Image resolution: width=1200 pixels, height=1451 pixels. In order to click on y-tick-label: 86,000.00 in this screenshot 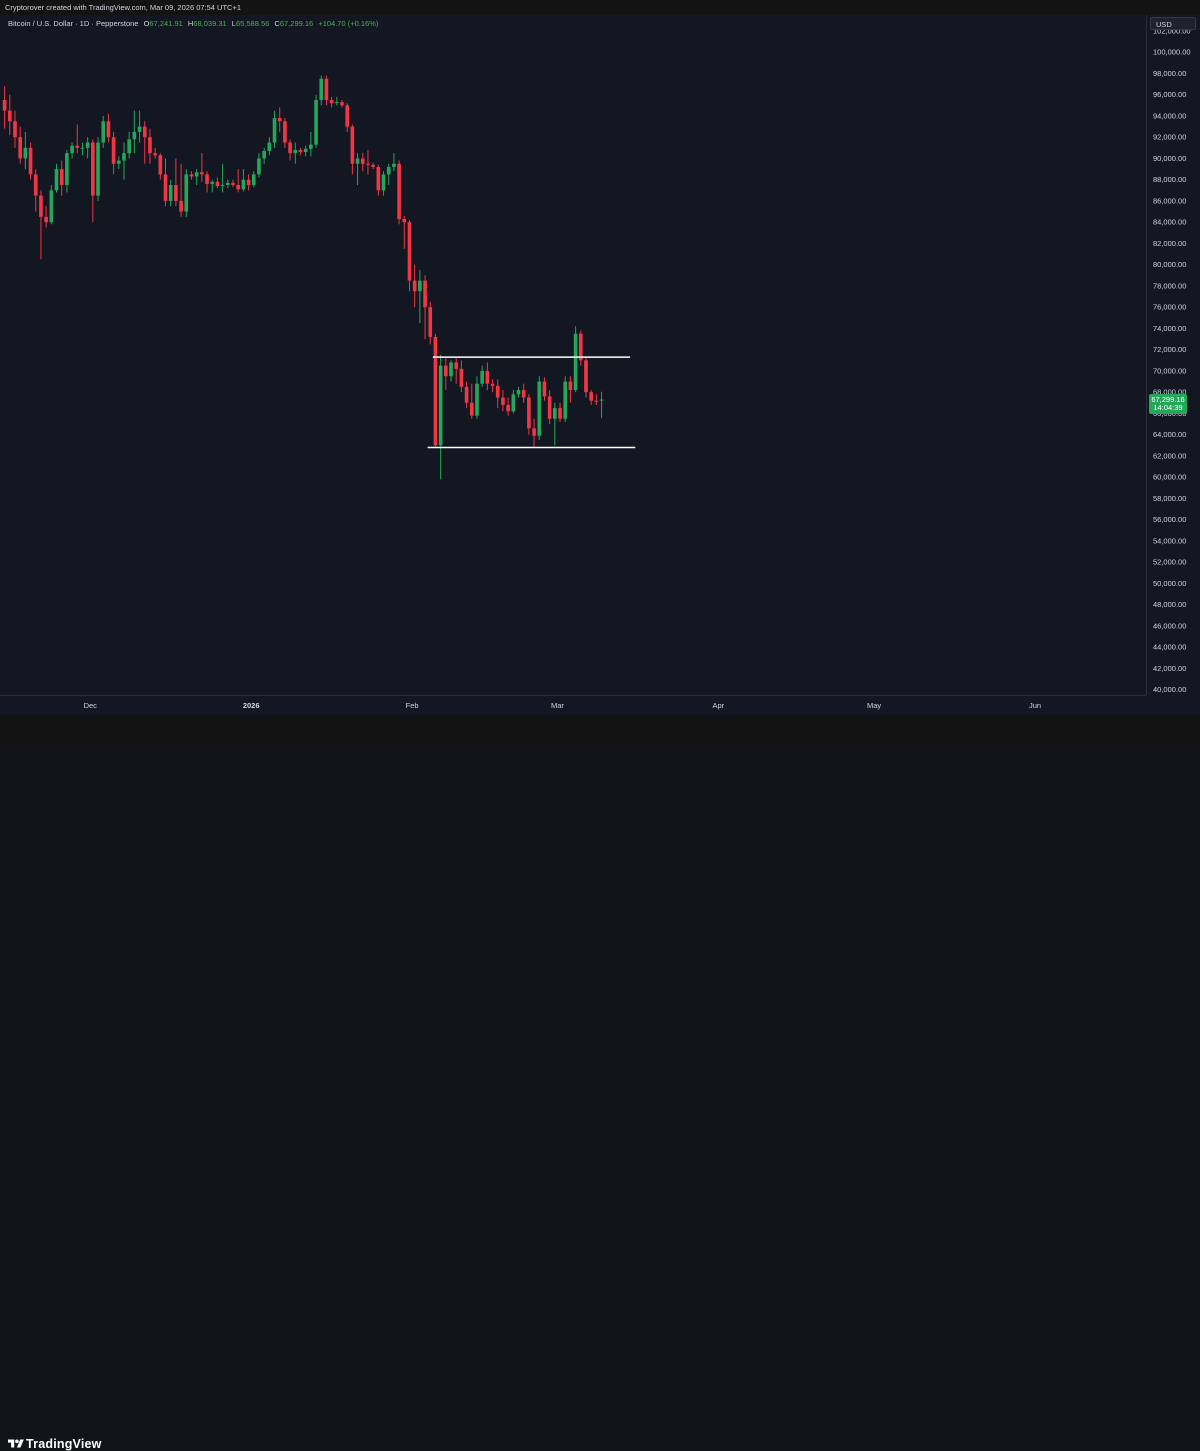, I will do `click(1169, 200)`.